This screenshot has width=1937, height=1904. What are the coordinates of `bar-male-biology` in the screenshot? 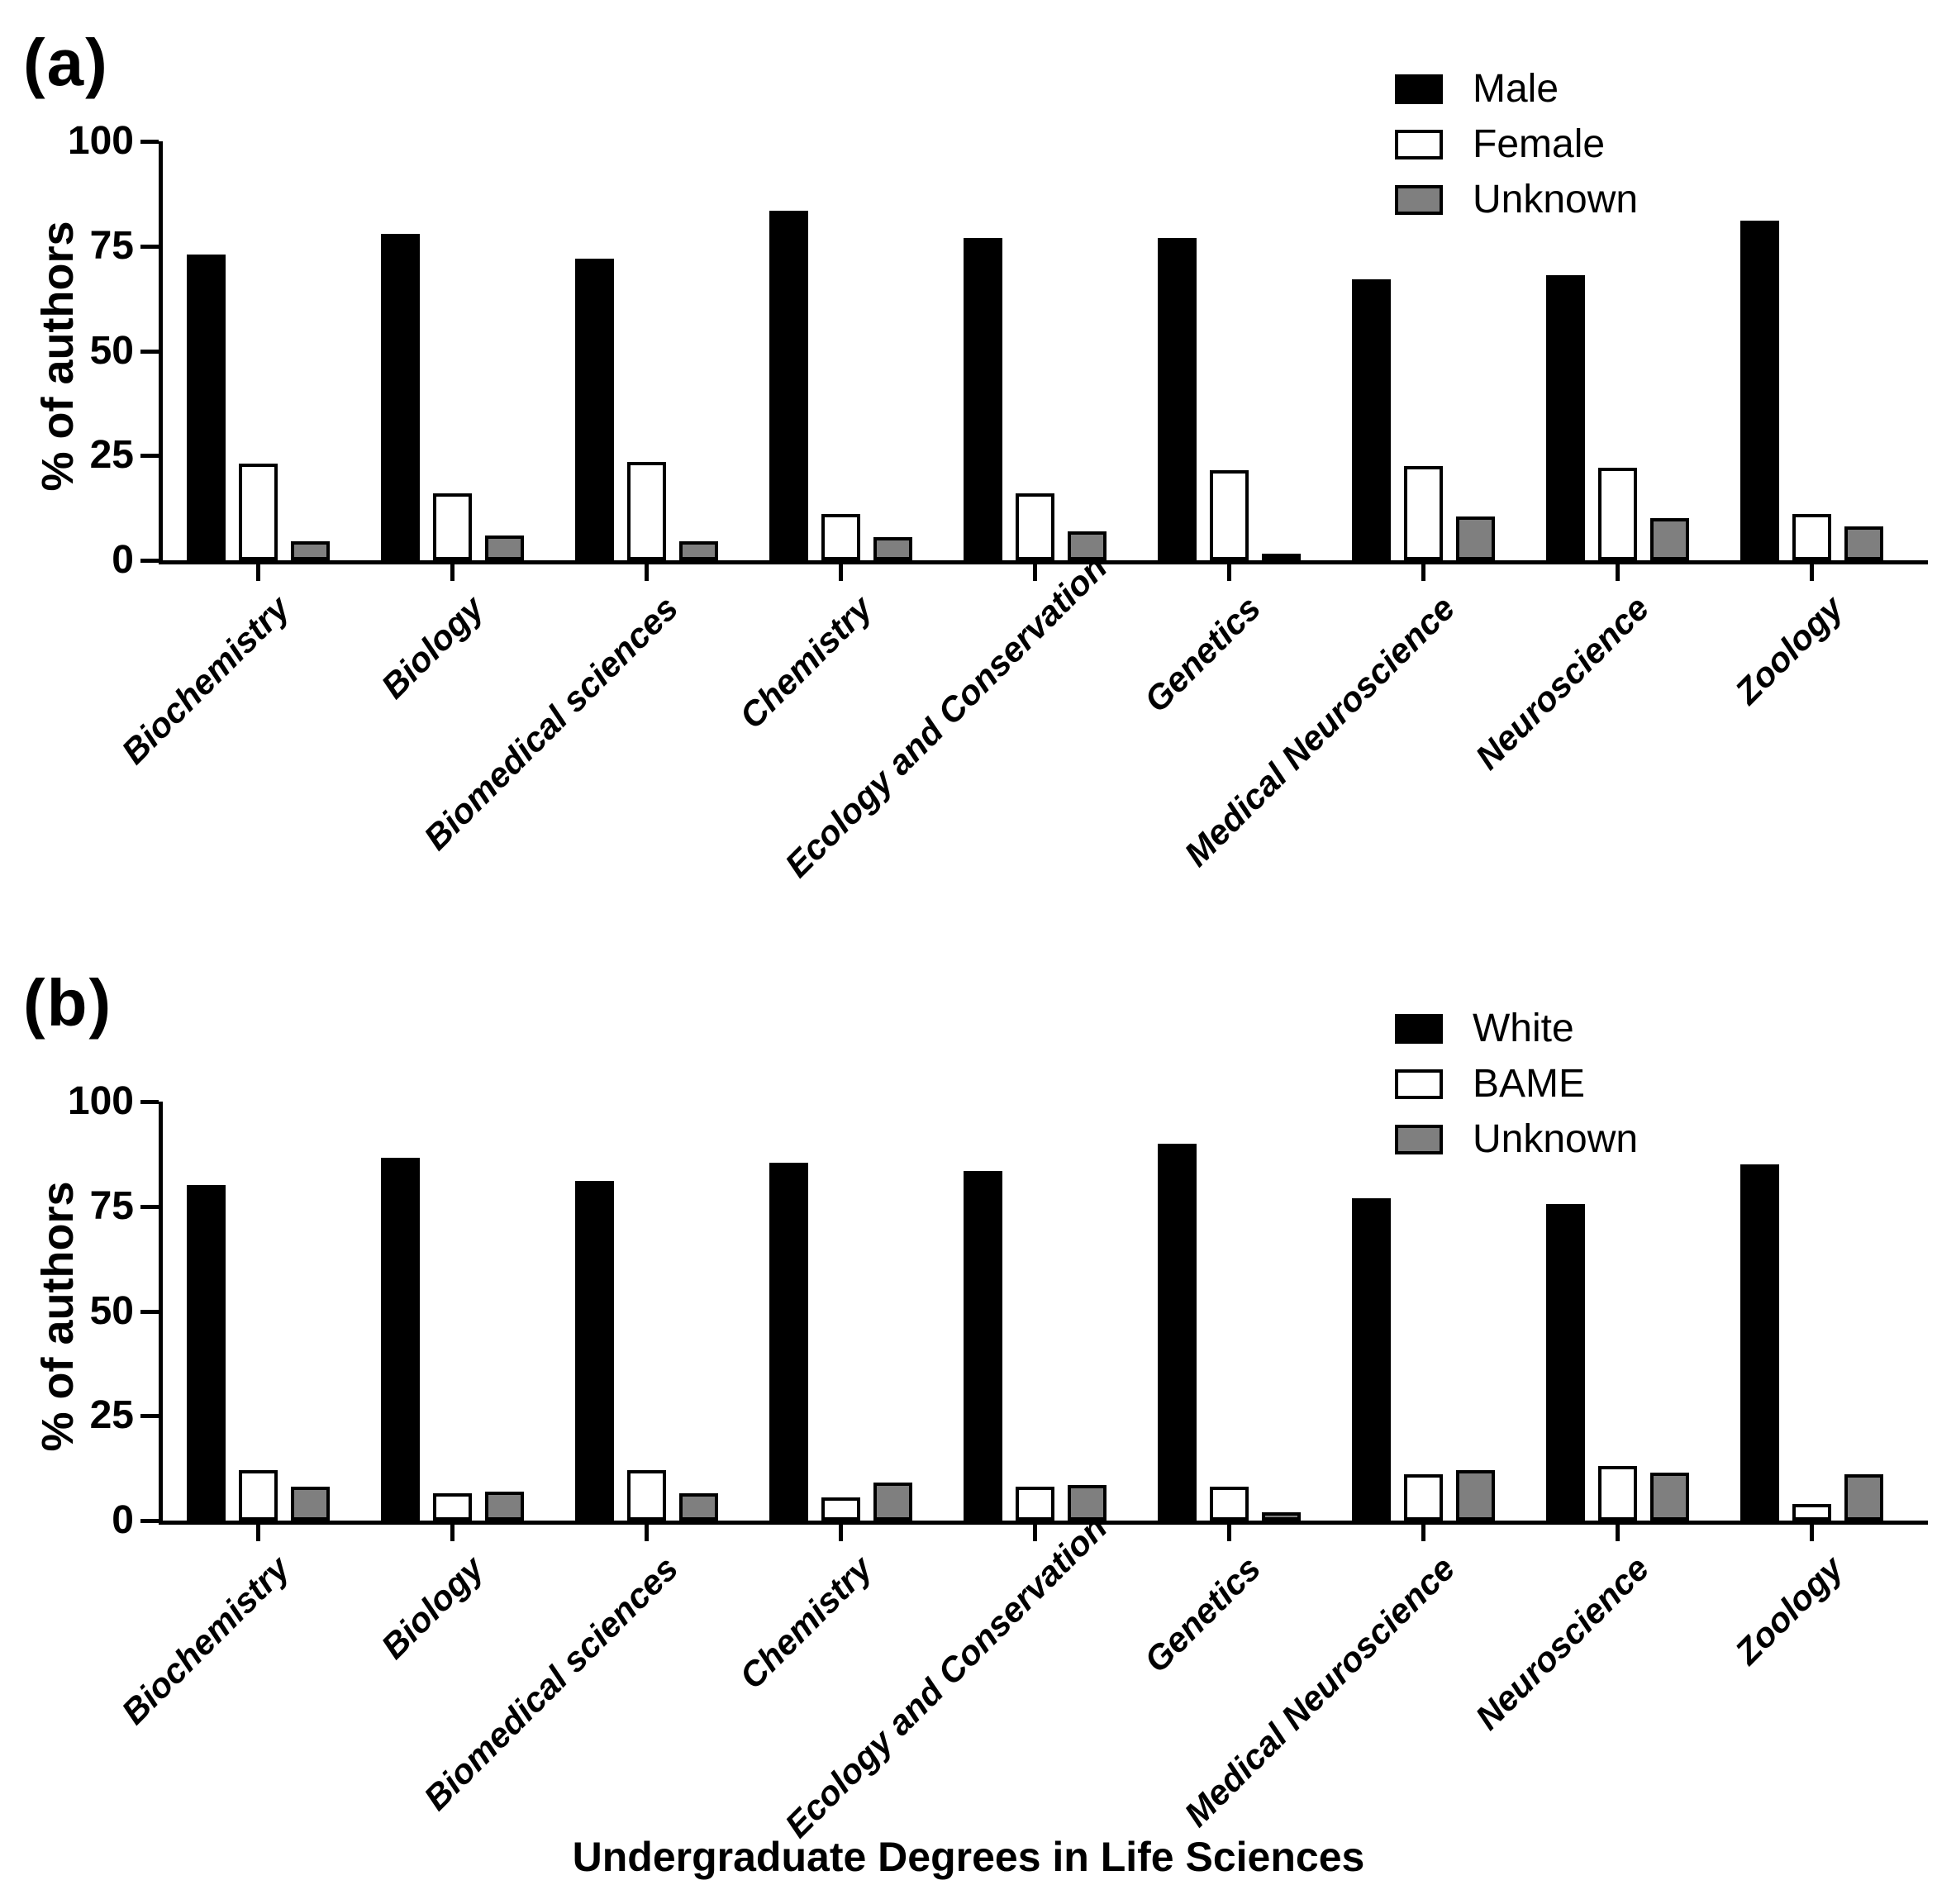 It's located at (400, 396).